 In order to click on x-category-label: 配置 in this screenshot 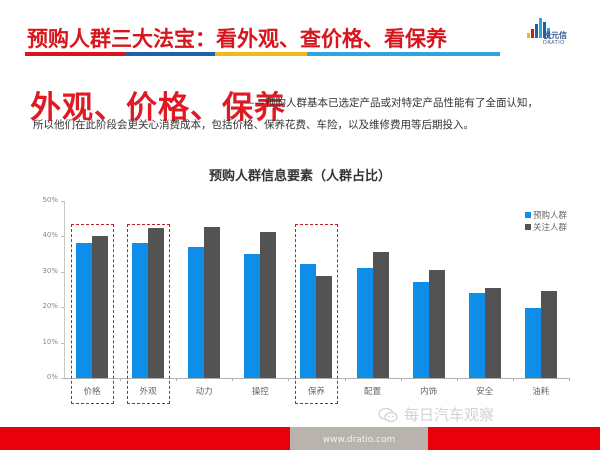, I will do `click(372, 392)`.